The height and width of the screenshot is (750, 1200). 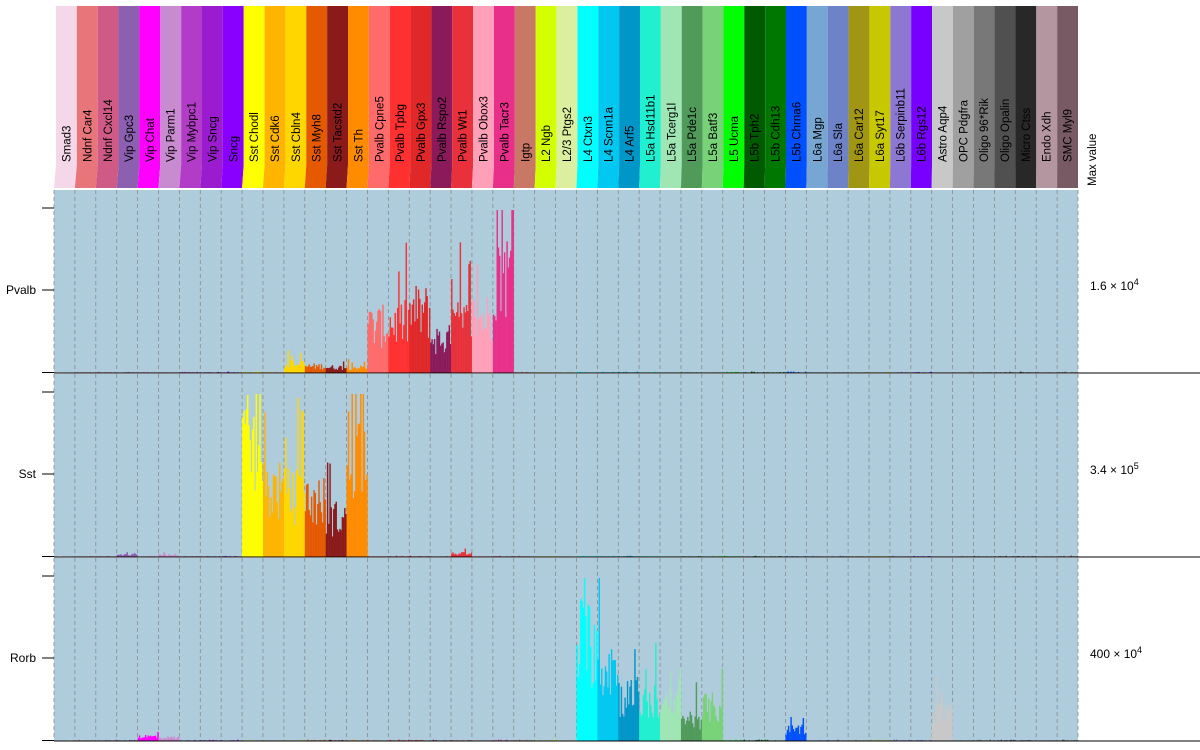 What do you see at coordinates (610, 134) in the screenshot?
I see `cluster-label: L4 Scnn1a` at bounding box center [610, 134].